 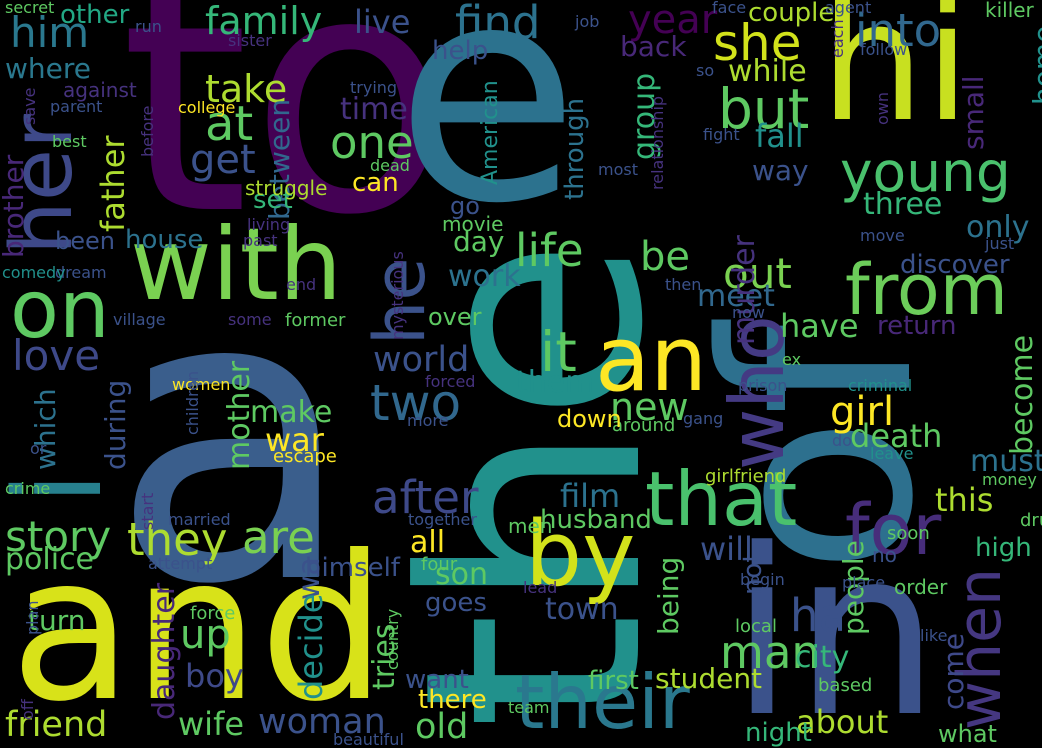 What do you see at coordinates (1022, 394) in the screenshot?
I see `word-become: become` at bounding box center [1022, 394].